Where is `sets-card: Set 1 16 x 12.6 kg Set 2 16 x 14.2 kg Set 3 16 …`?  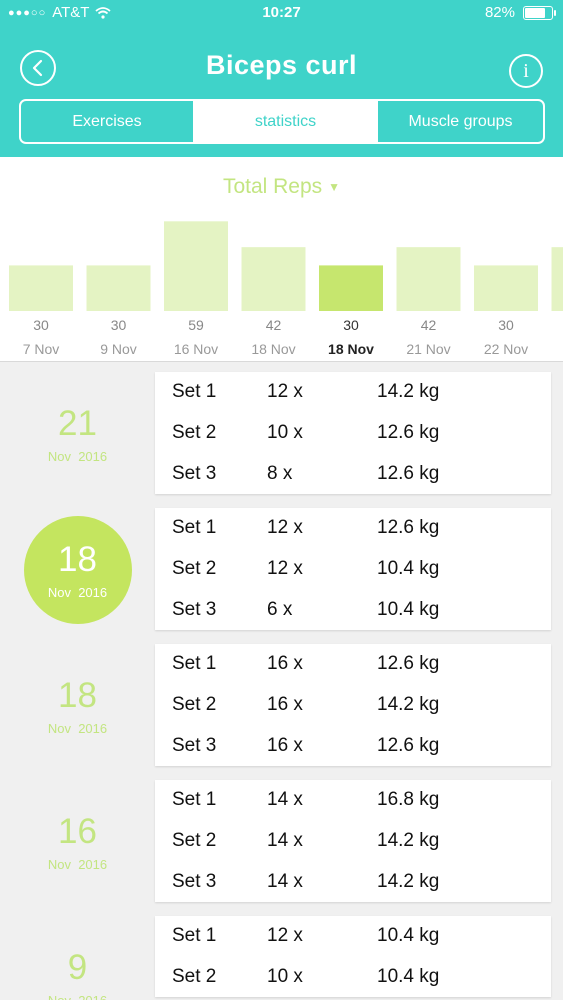
sets-card: Set 1 16 x 12.6 kg Set 2 16 x 14.2 kg Set 3 16 … is located at coordinates (353, 705).